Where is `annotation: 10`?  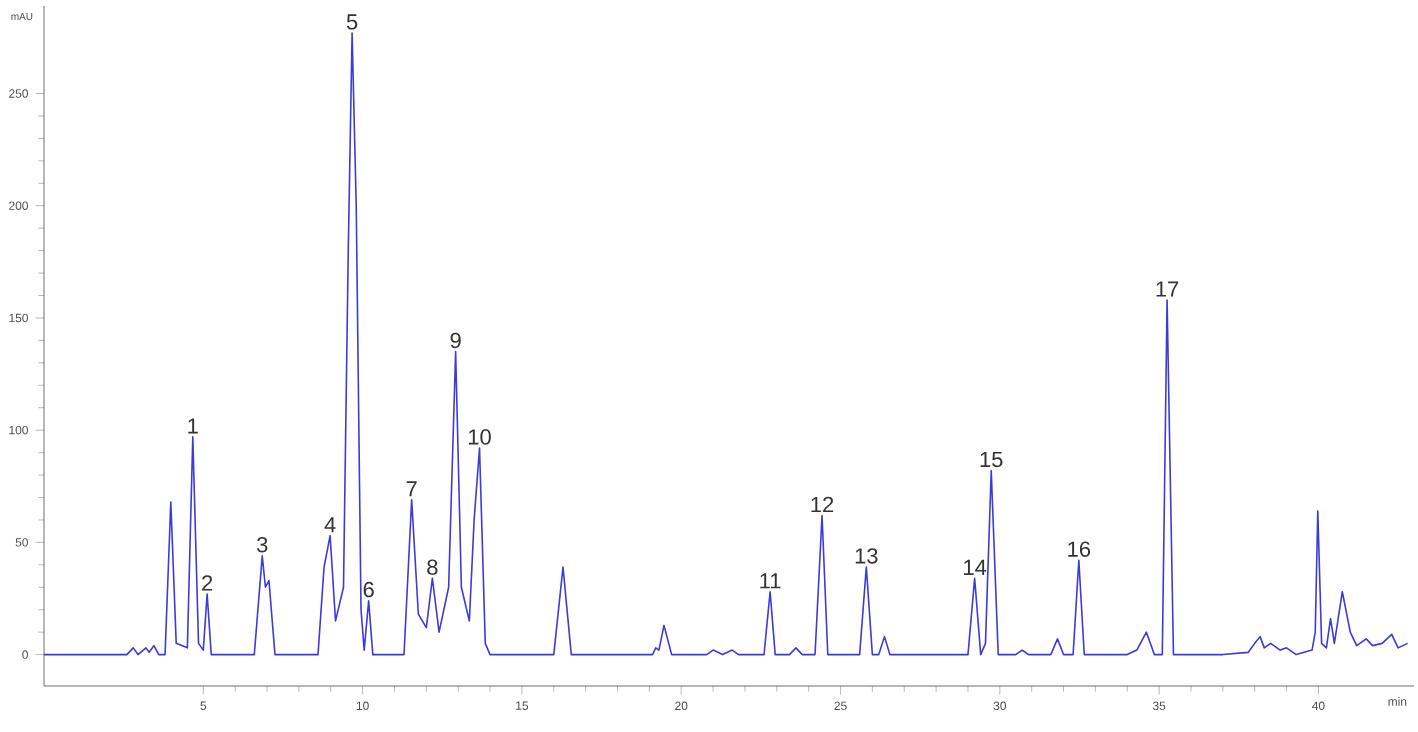
annotation: 10 is located at coordinates (480, 437).